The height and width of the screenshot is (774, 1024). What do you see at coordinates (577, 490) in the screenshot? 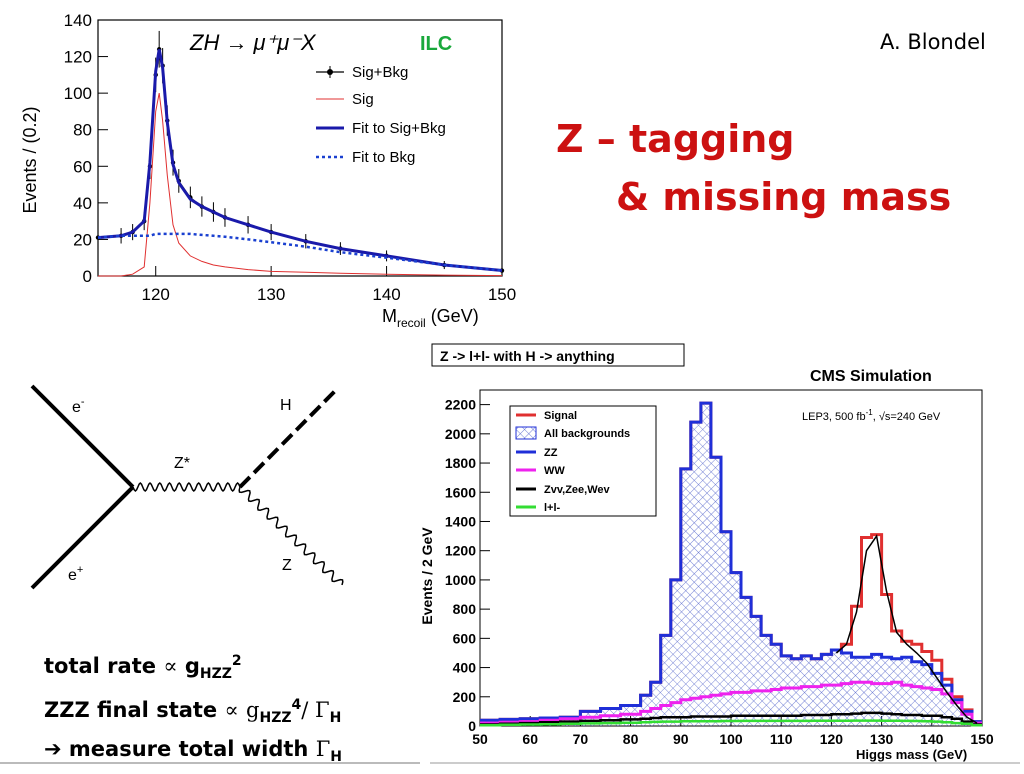
I see `legend-zvv: Zvv,Zee,Wev` at bounding box center [577, 490].